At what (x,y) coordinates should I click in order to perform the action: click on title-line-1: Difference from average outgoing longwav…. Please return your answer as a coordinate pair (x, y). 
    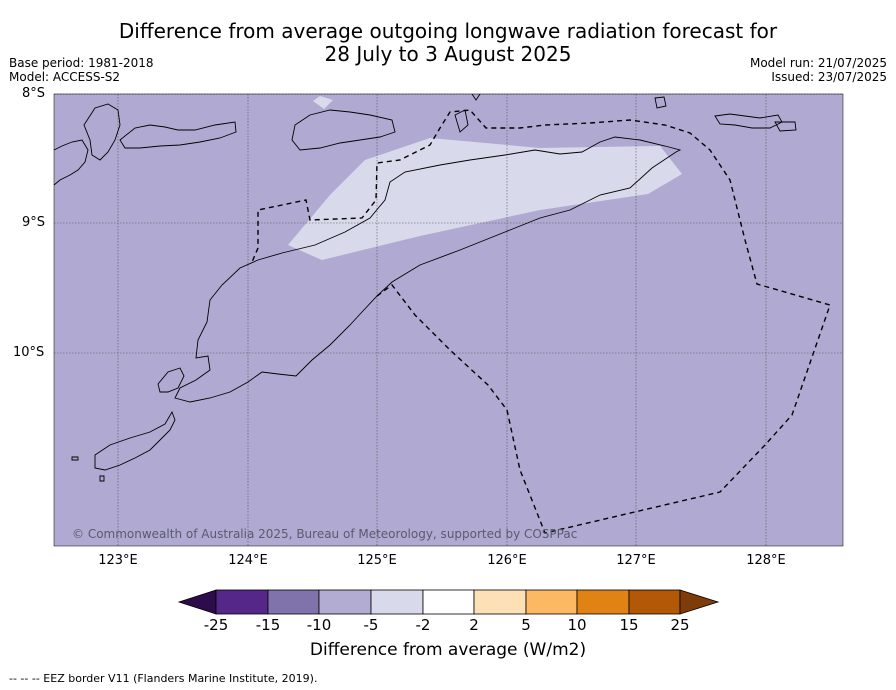
    Looking at the image, I should click on (448, 31).